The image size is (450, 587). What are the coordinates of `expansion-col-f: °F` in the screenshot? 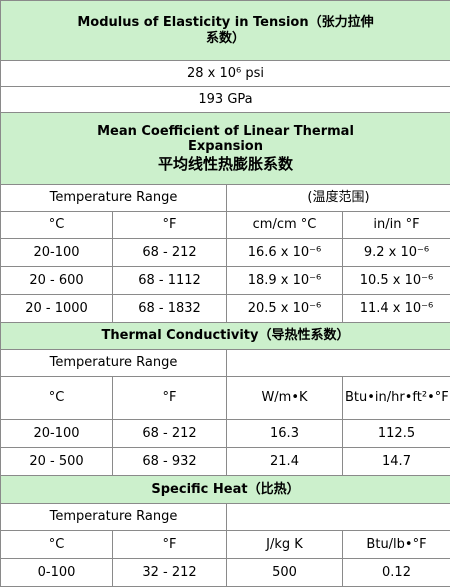 It's located at (170, 225).